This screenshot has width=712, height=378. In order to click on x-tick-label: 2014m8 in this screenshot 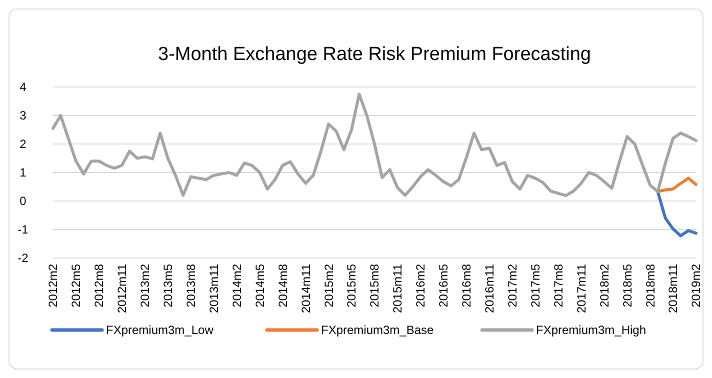, I will do `click(283, 286)`.